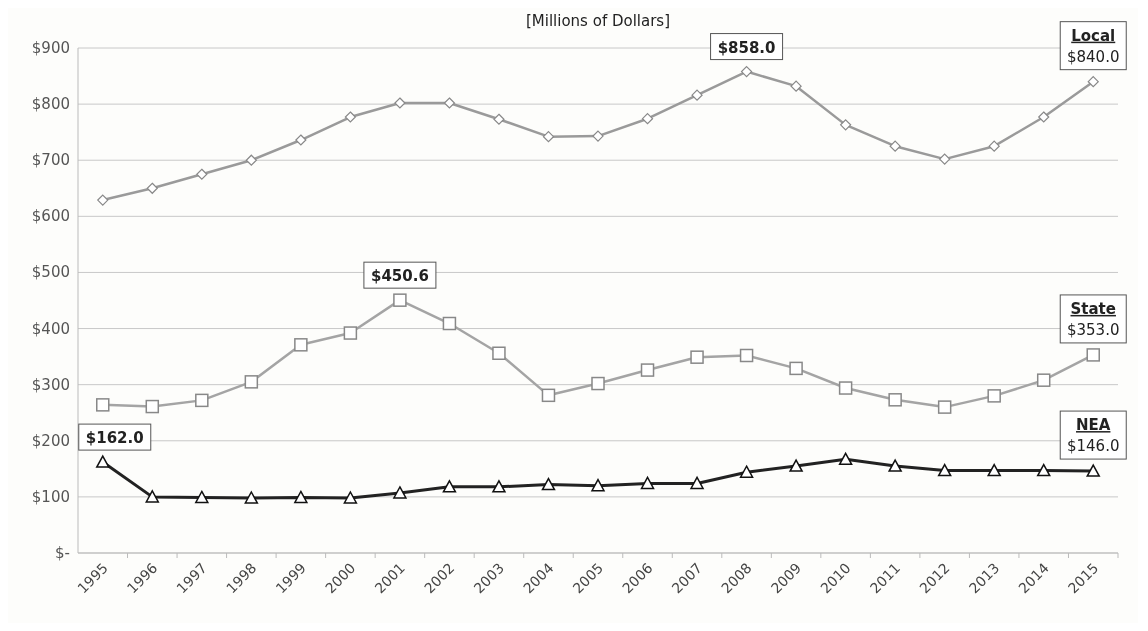 This screenshot has height=631, width=1148. Describe the element at coordinates (598, 21) in the screenshot. I see `chart-title: [Millions of Dollars]` at that location.